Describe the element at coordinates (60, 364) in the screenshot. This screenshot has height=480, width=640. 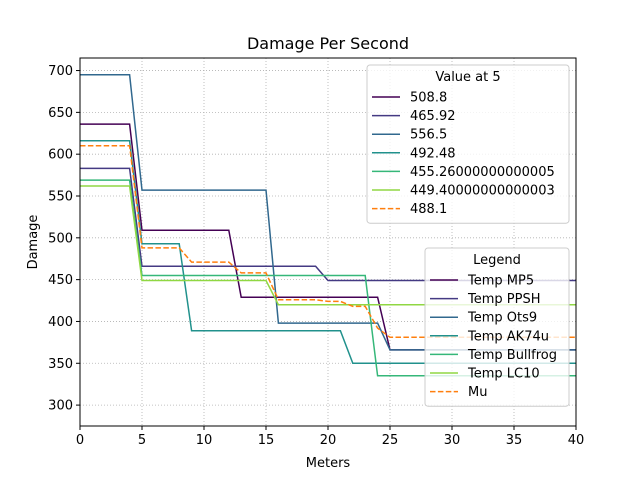
I see `y-tick-label: 350` at that location.